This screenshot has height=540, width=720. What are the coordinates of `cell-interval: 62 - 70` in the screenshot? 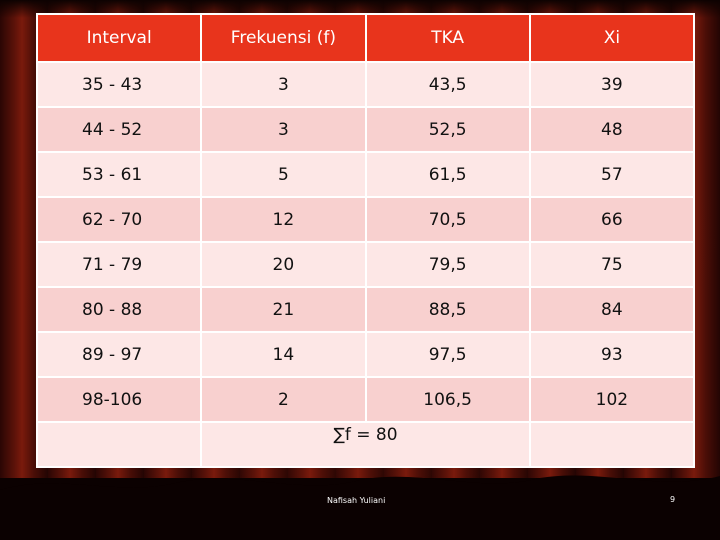 It's located at (119, 219).